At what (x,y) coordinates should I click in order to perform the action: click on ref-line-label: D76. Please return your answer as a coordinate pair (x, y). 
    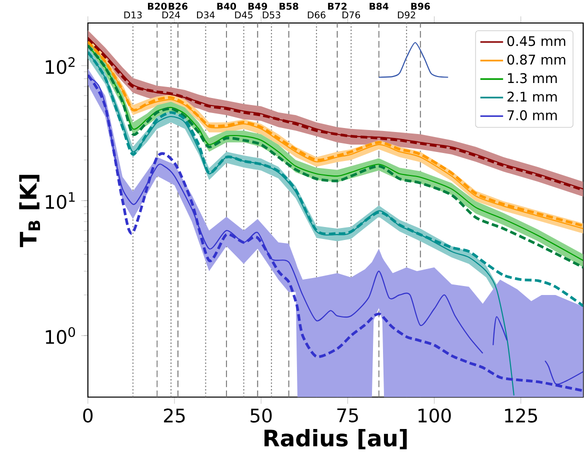
    Looking at the image, I should click on (351, 14).